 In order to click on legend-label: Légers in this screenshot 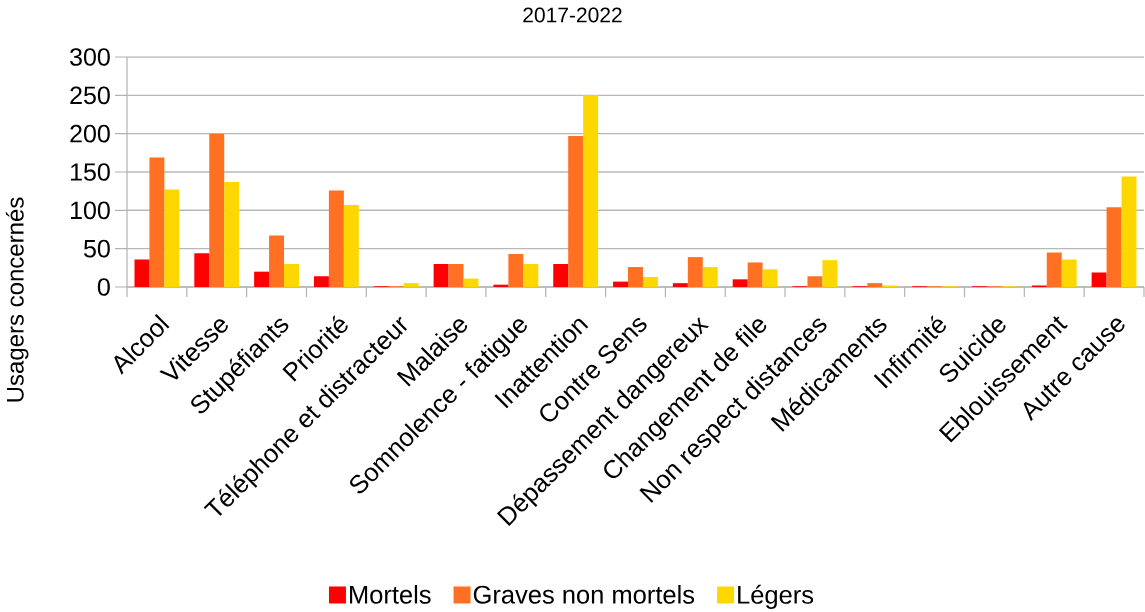, I will do `click(776, 596)`.